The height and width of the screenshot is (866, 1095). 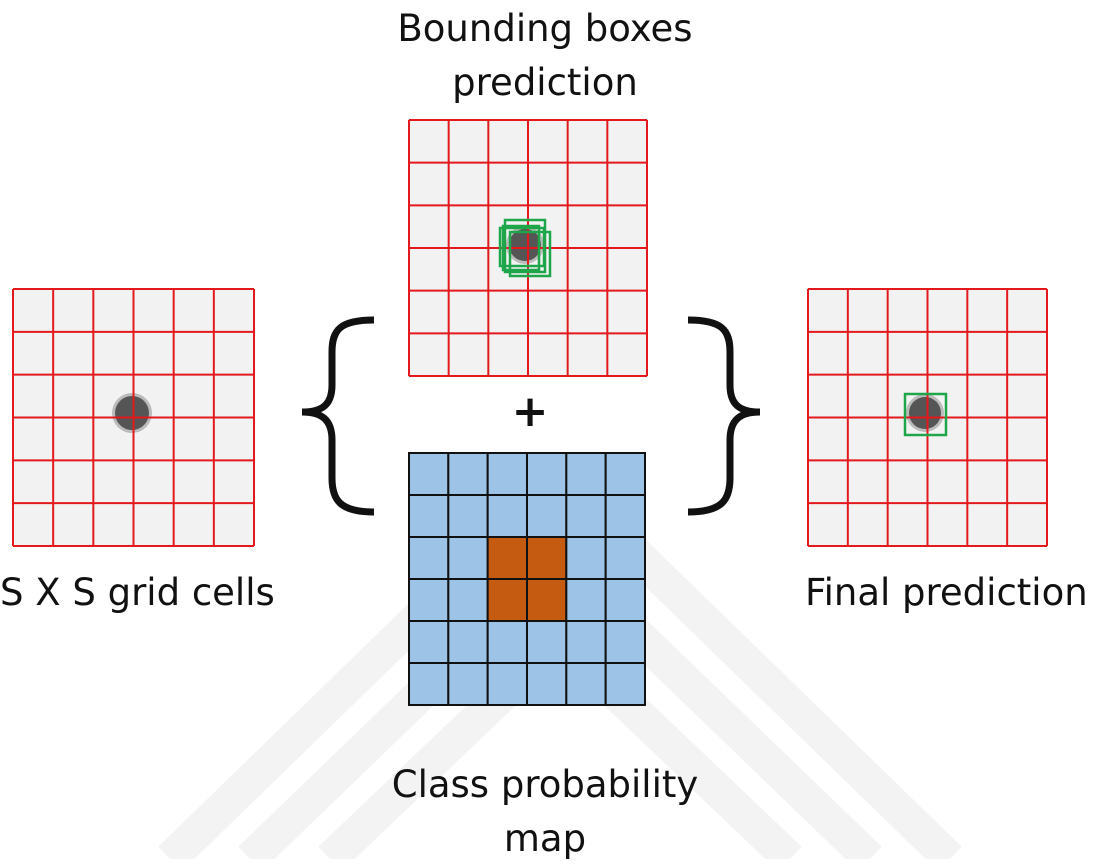 I want to click on grid-cells-panel, so click(x=133, y=417).